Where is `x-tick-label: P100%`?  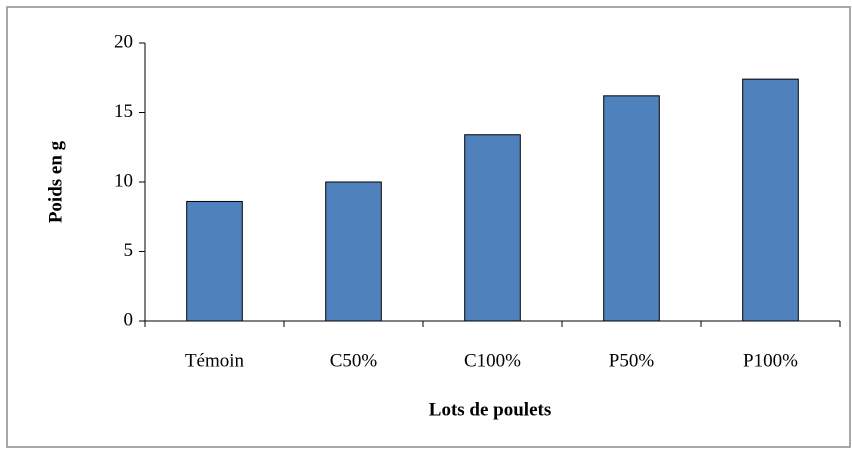
x-tick-label: P100% is located at coordinates (770, 360).